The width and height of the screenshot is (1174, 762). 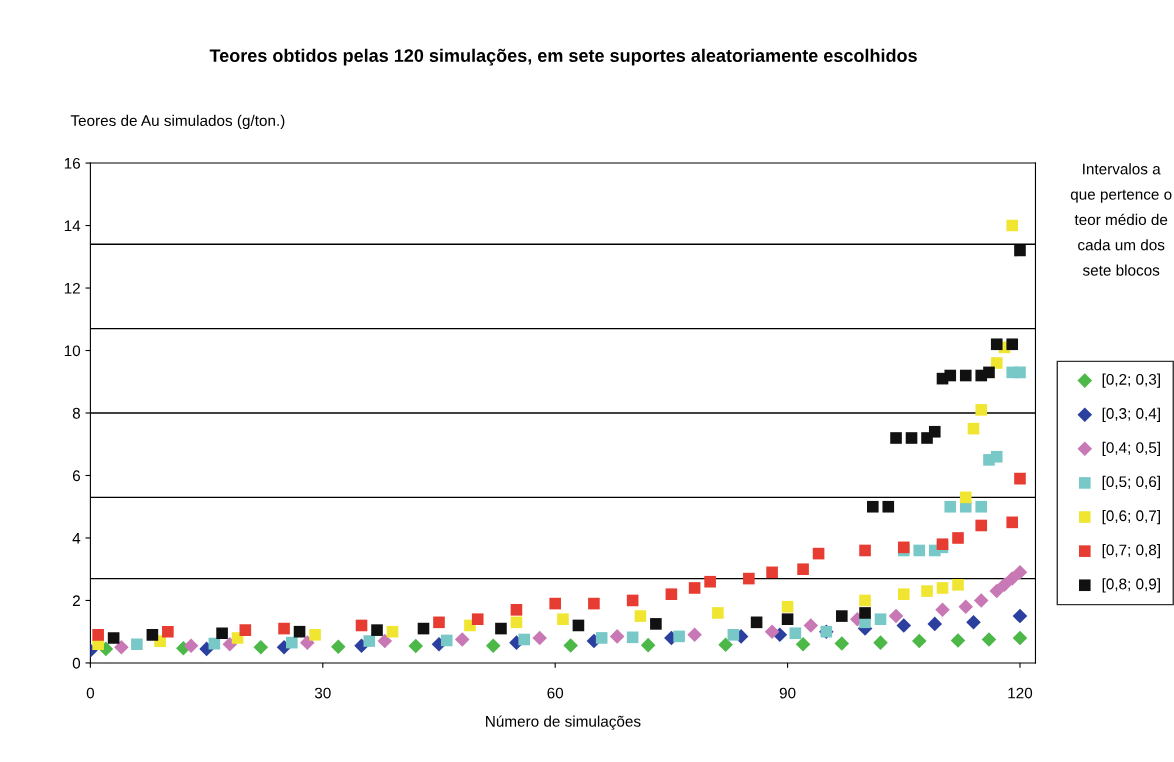 I want to click on y-tick-label: 14, so click(x=72, y=226).